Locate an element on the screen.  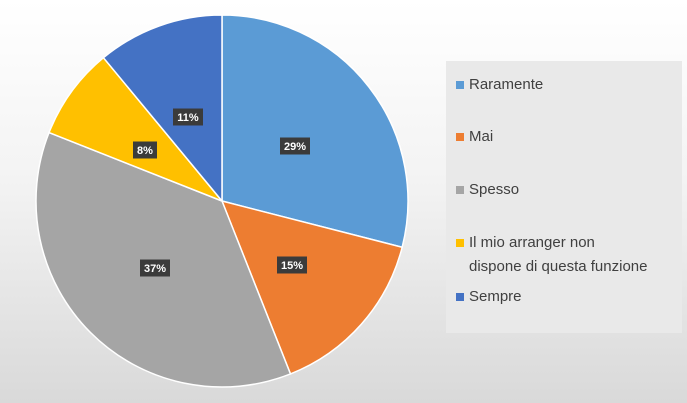
data-label-box-arranger is located at coordinates (145, 150).